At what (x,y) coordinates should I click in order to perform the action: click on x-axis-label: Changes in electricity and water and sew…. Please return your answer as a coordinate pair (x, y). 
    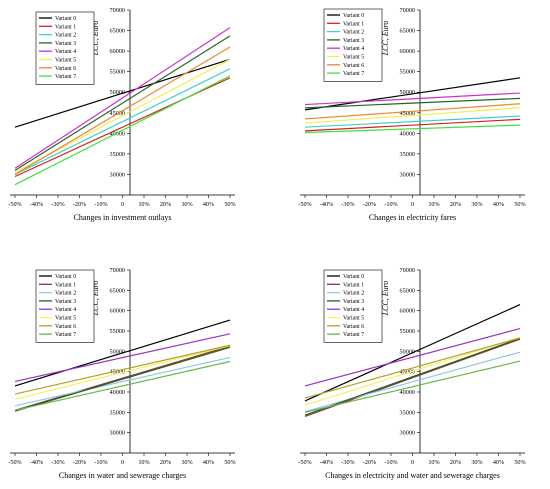
    Looking at the image, I should click on (412, 475).